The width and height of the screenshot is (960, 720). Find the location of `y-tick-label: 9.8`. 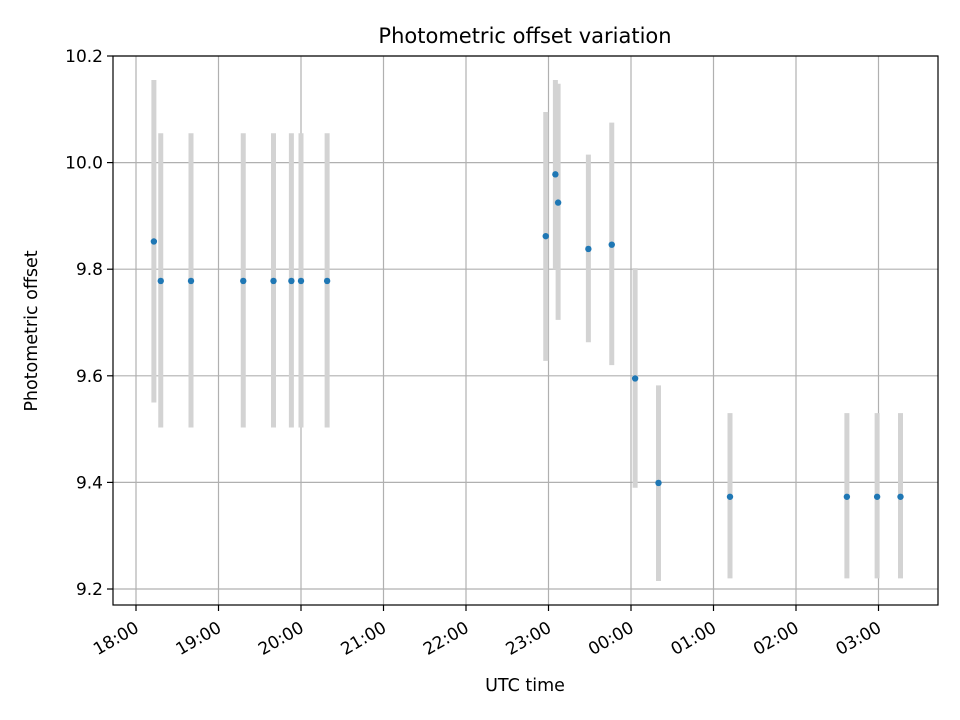

y-tick-label: 9.8 is located at coordinates (89, 270).